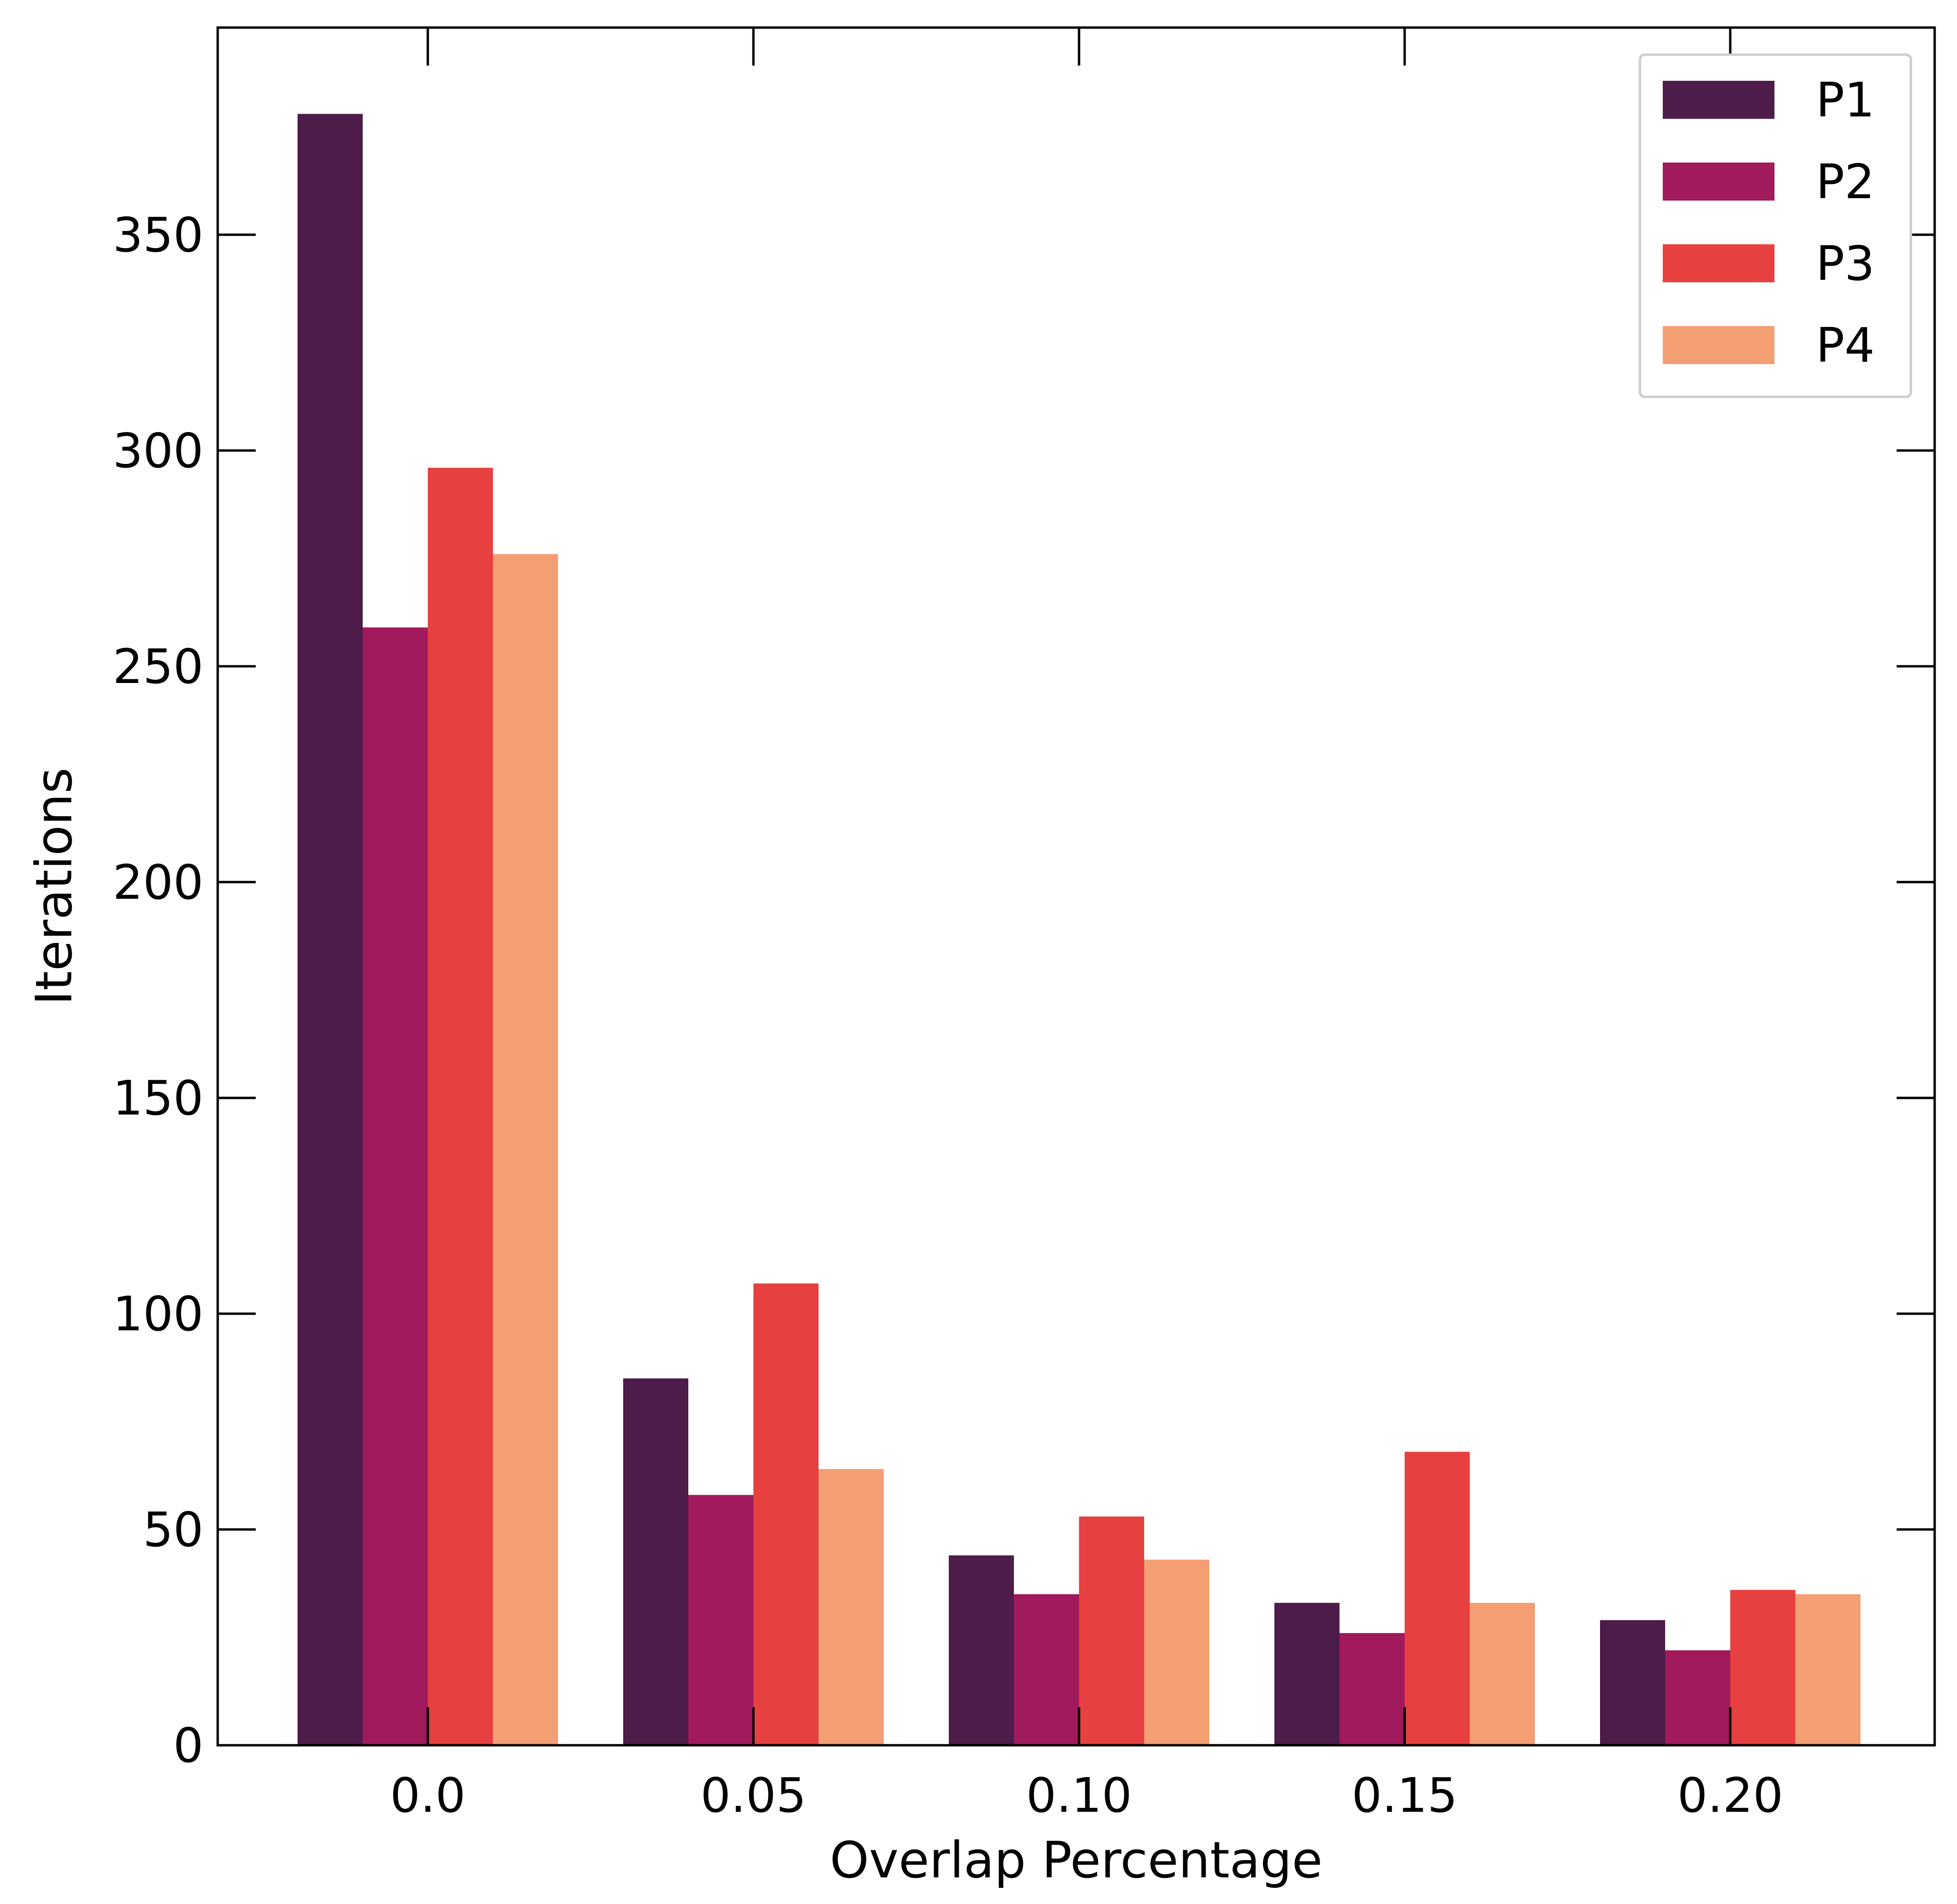 This screenshot has width=1957, height=1904. Describe the element at coordinates (54, 887) in the screenshot. I see `y-axis-title: Iterations` at that location.